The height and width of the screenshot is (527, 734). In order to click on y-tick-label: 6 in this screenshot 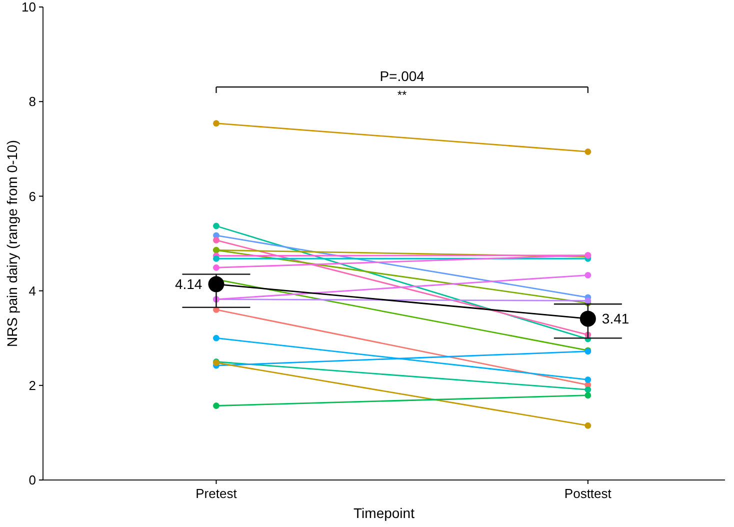, I will do `click(32, 196)`.